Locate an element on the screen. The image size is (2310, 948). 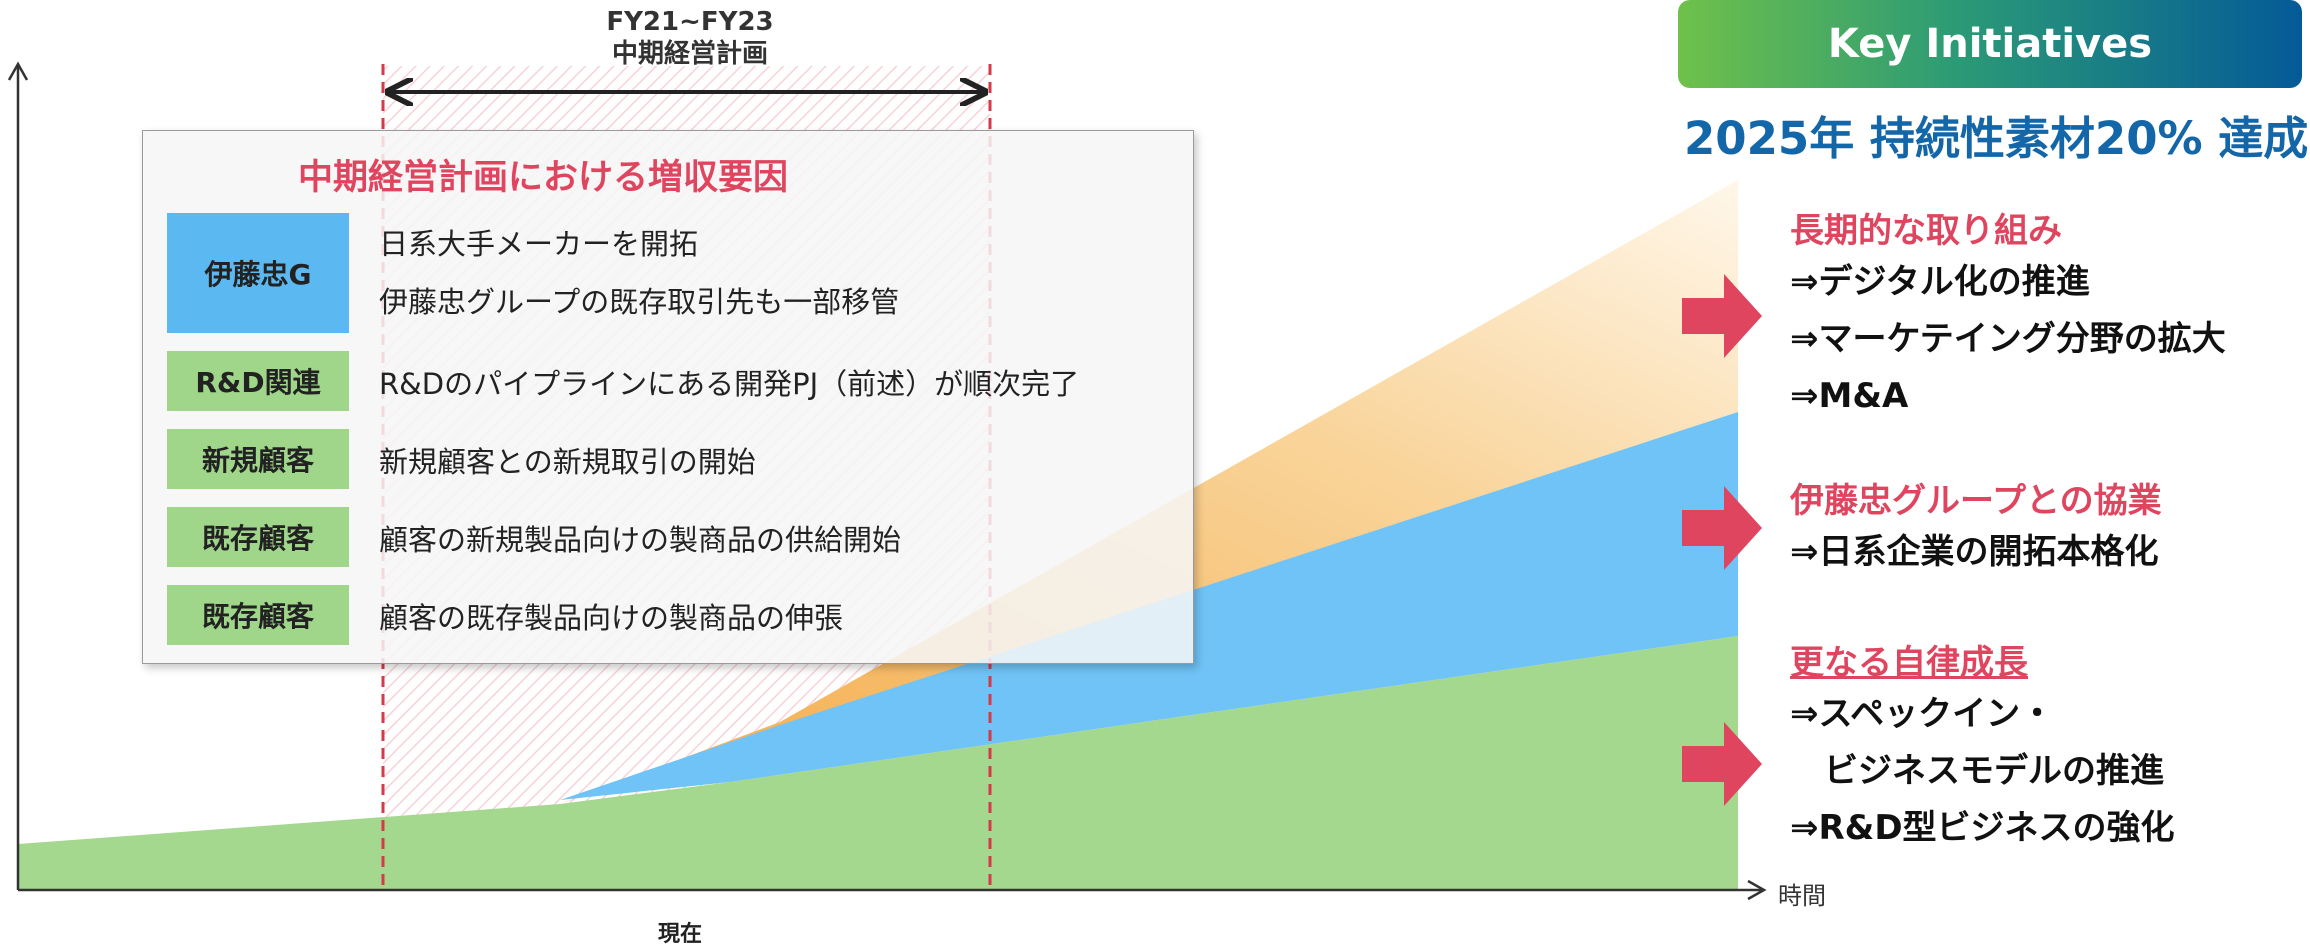
initiative-heading: 伊藤忠グループとの協業 is located at coordinates (1976, 501).